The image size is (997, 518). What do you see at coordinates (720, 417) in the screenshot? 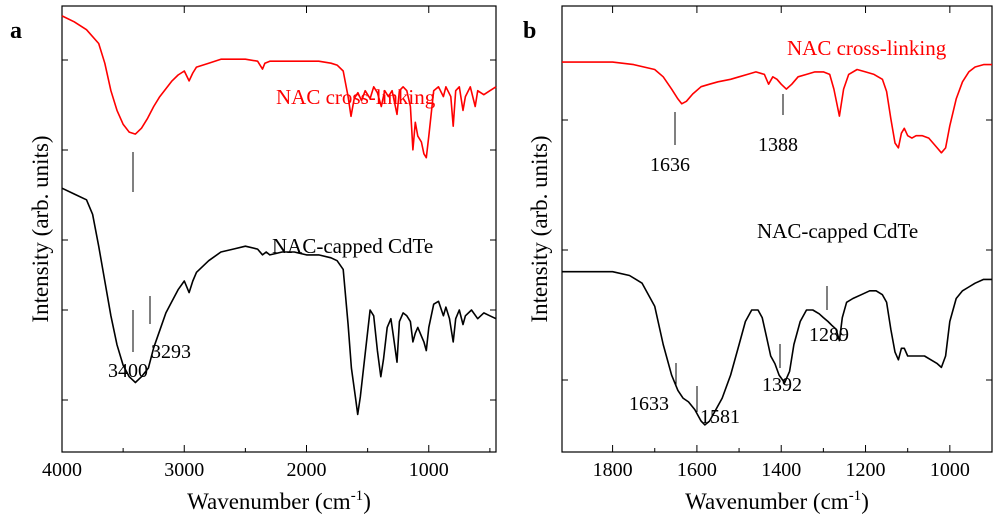
I see `panel-b-peak-label-1581: 1581` at bounding box center [720, 417].